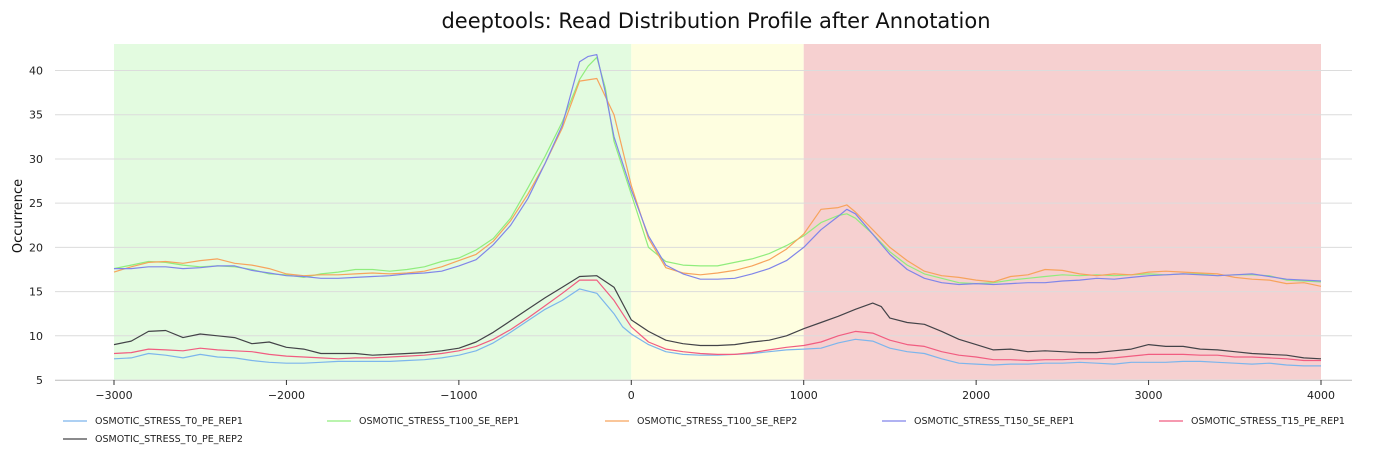  What do you see at coordinates (36, 71) in the screenshot?
I see `y-tick-label: 40` at bounding box center [36, 71].